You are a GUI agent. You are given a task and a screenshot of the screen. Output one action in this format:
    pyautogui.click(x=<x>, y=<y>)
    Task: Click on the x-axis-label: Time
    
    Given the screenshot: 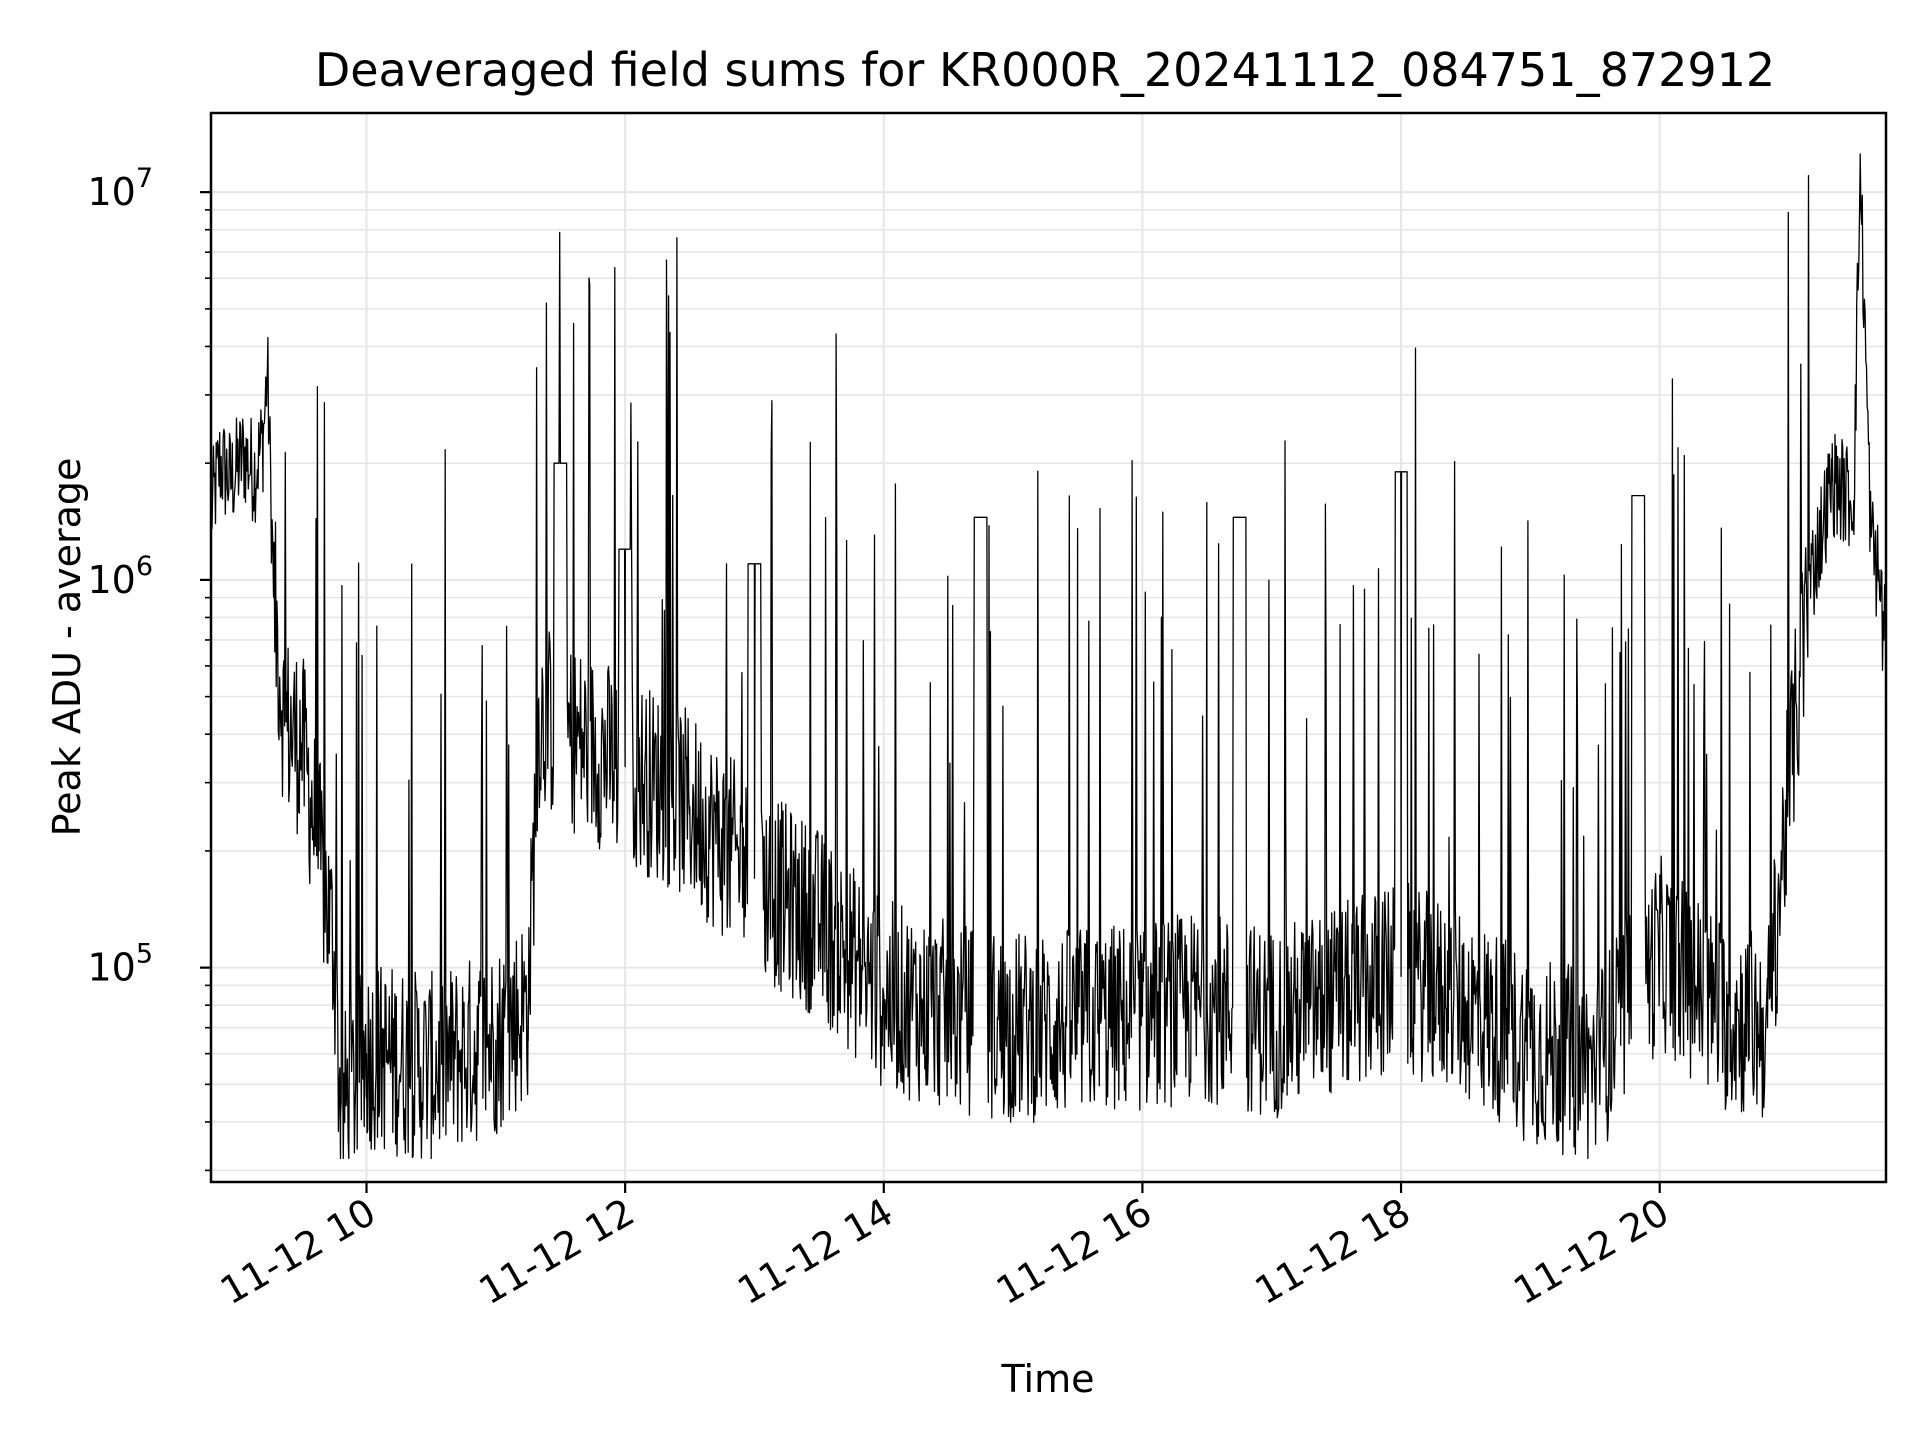 What is the action you would take?
    pyautogui.click(x=1048, y=1379)
    